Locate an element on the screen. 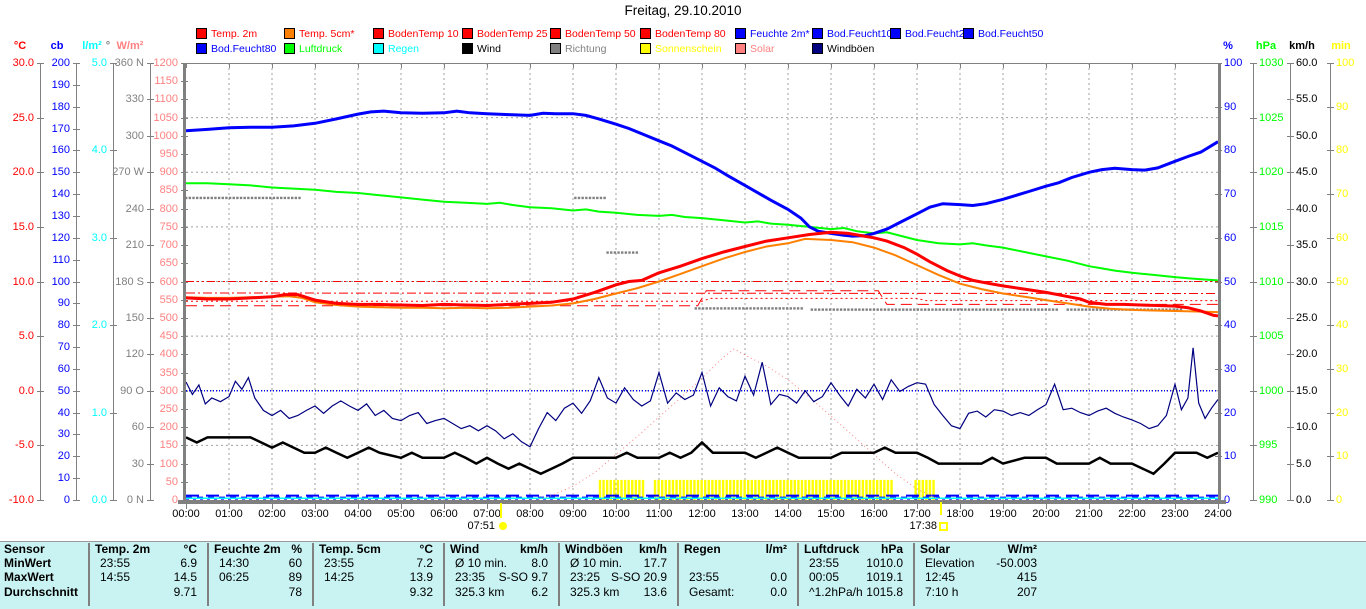 The height and width of the screenshot is (609, 1366). table-cell-value: 207 is located at coordinates (1026, 592).